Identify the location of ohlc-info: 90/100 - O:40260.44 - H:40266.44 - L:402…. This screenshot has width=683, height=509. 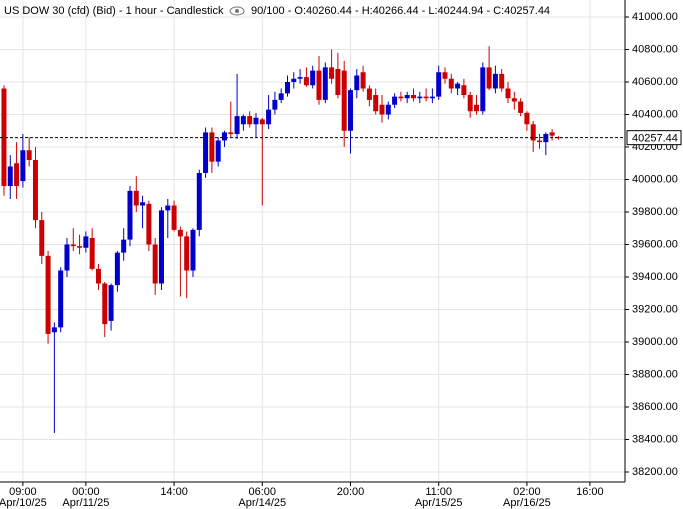
(400, 11).